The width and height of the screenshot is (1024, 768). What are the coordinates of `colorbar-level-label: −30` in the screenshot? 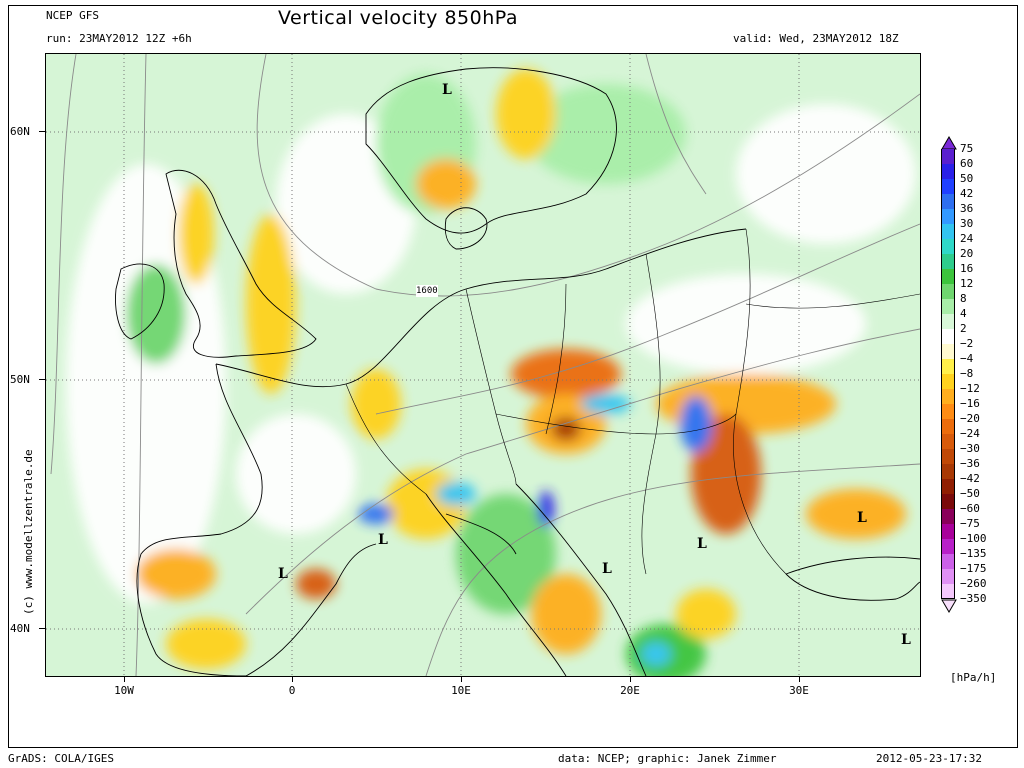 It's located at (970, 448).